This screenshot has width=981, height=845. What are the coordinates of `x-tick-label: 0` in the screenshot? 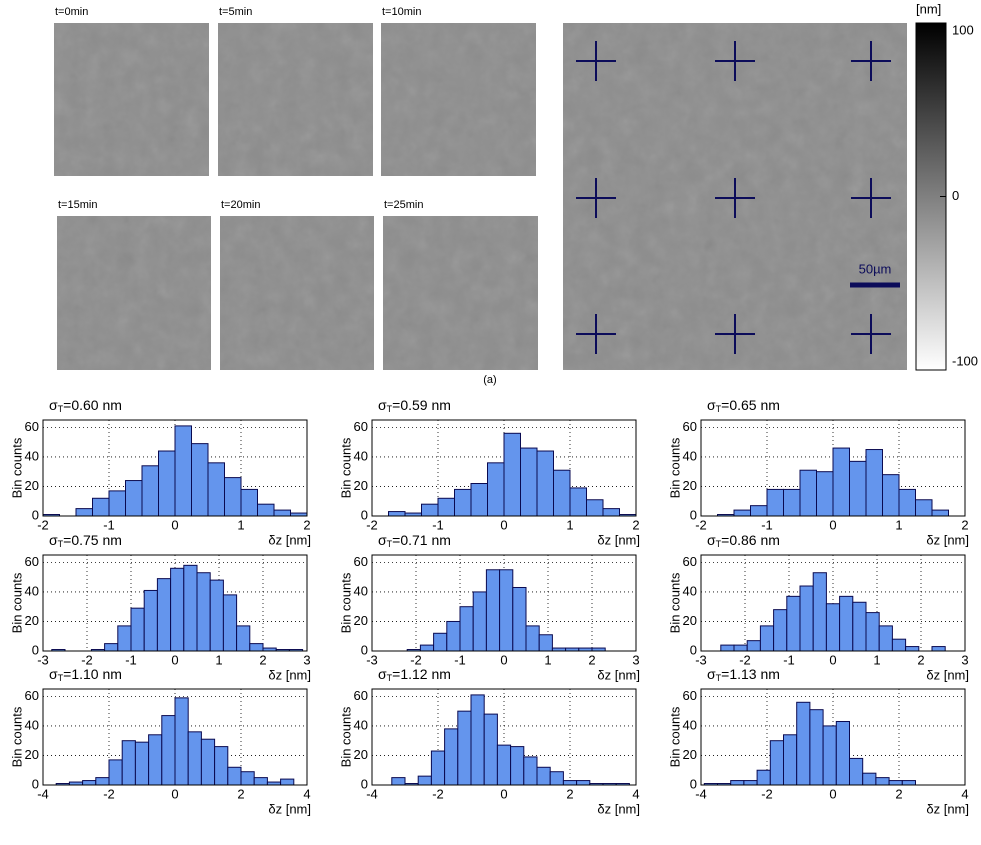 It's located at (832, 793).